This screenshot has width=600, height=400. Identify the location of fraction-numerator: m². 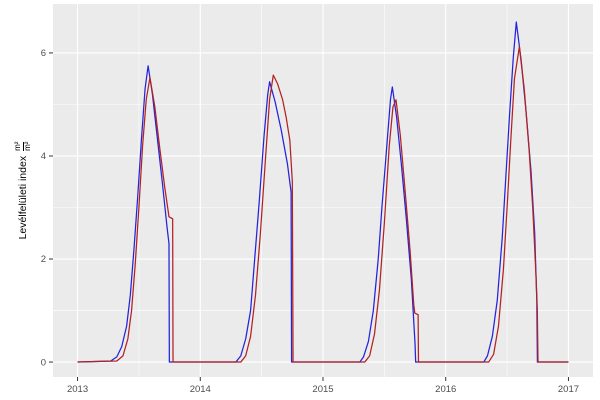
(18, 146).